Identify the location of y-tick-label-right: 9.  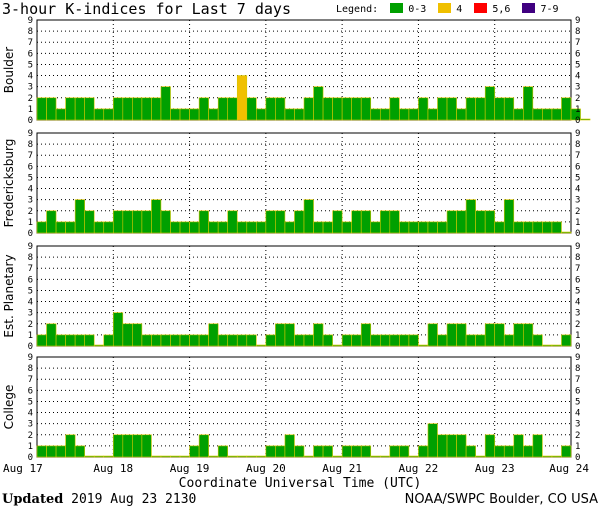
(577, 21).